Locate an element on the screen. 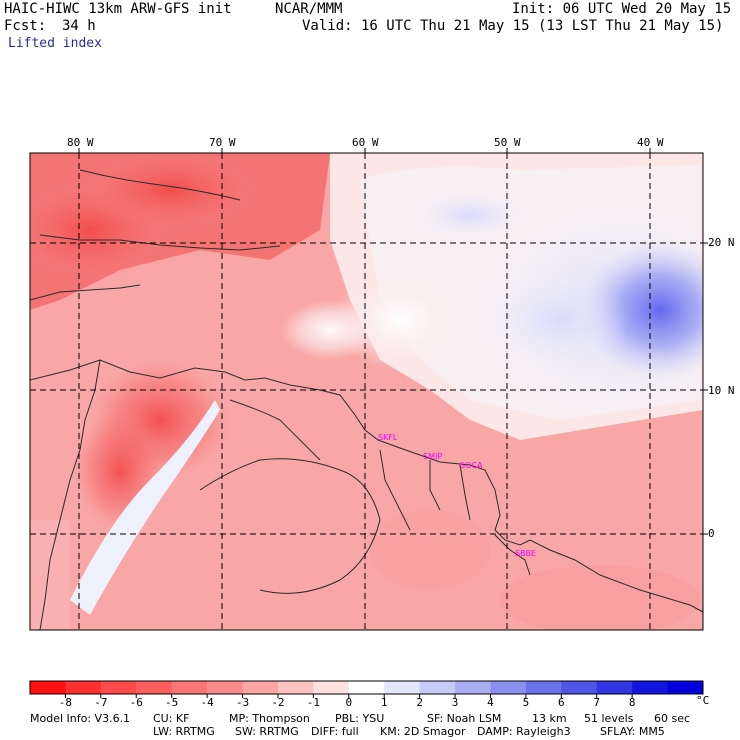 The height and width of the screenshot is (740, 740). colorbar-tick-label: -6 is located at coordinates (136, 702).